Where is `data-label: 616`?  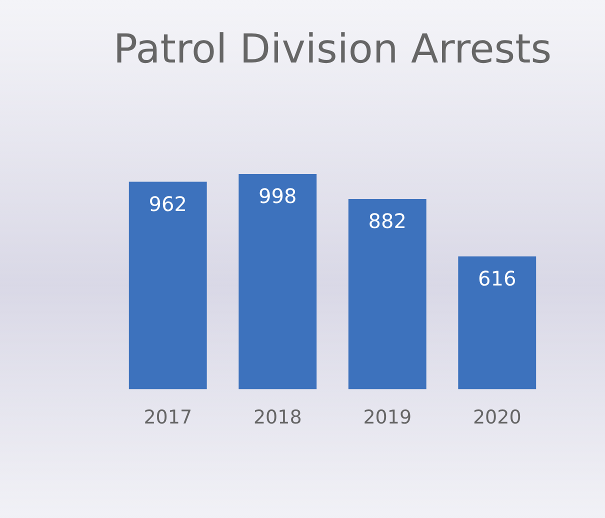 data-label: 616 is located at coordinates (497, 278).